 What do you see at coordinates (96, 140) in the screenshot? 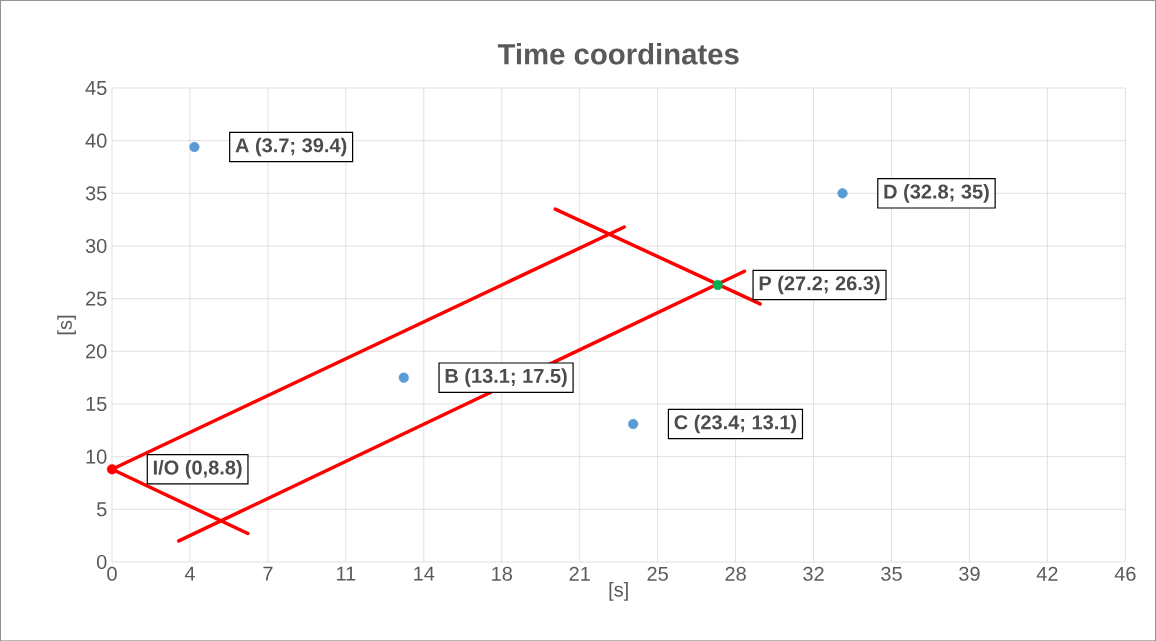
I see `y-tick-label: 40` at bounding box center [96, 140].